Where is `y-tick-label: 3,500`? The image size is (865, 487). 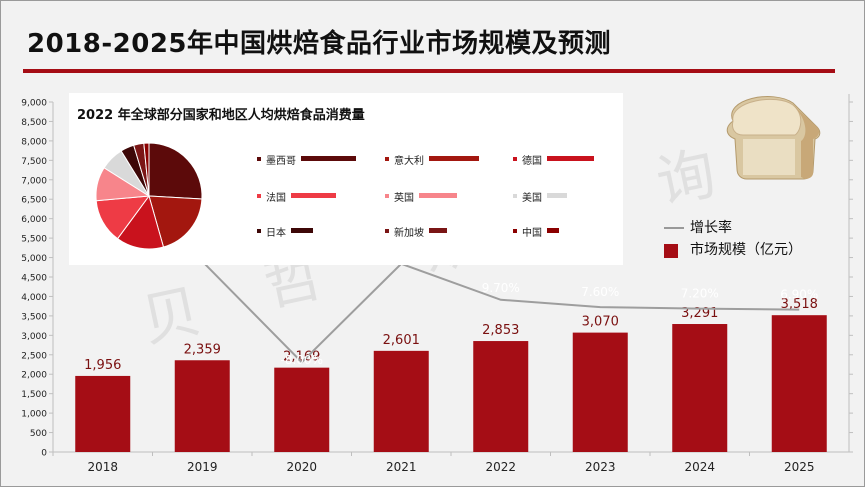
y-tick-label: 3,500 is located at coordinates (34, 317).